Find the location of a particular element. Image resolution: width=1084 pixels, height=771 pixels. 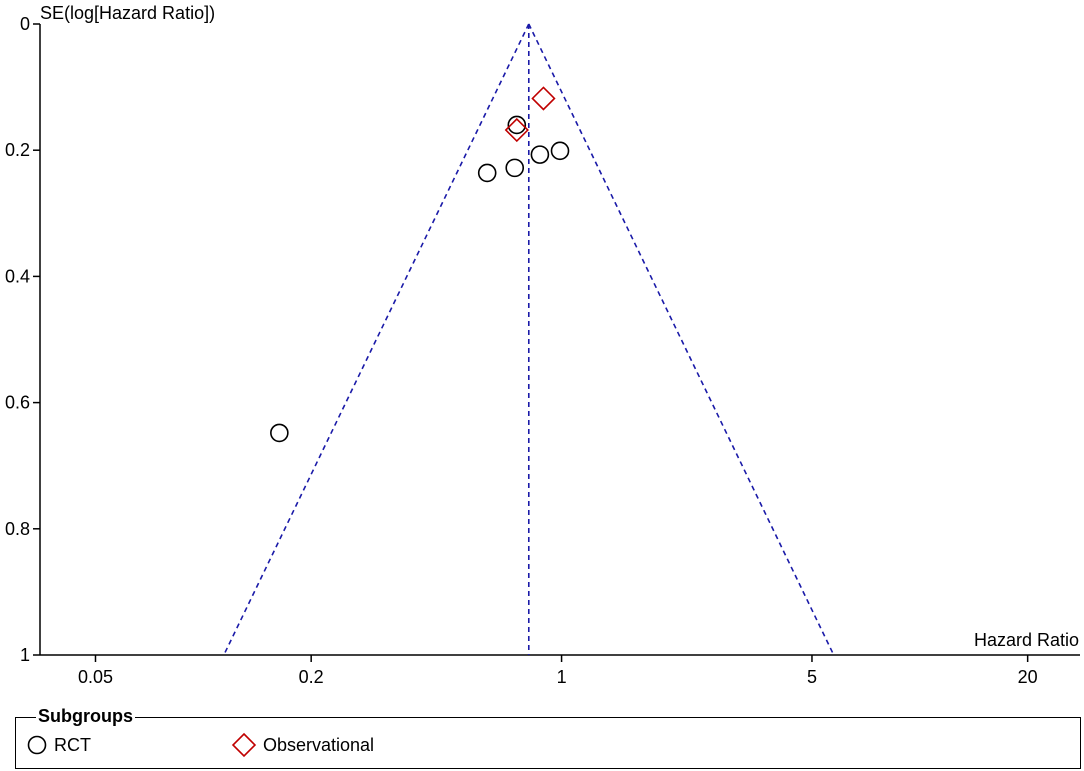

x-tick-label: 0.05 is located at coordinates (95, 677).